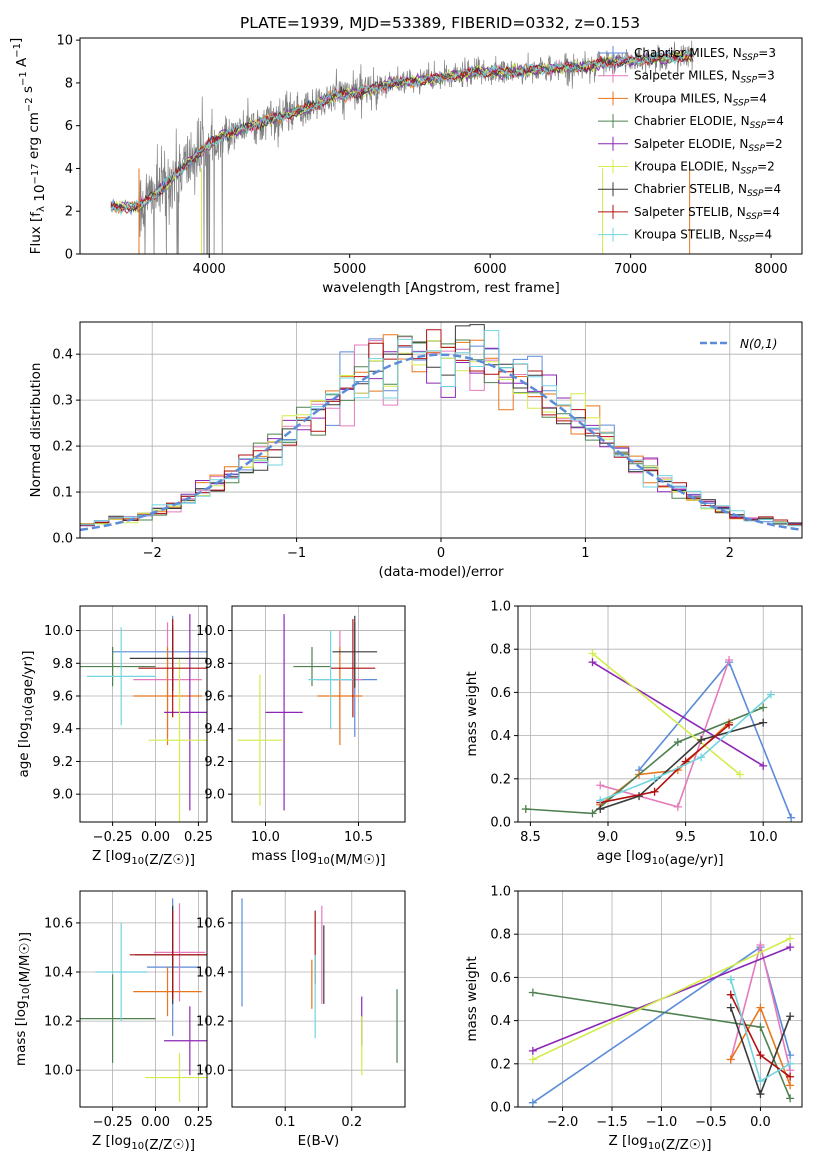  Describe the element at coordinates (692, 121) in the screenshot. I see `legend-text: Chabrier ELODIE, N` at that location.